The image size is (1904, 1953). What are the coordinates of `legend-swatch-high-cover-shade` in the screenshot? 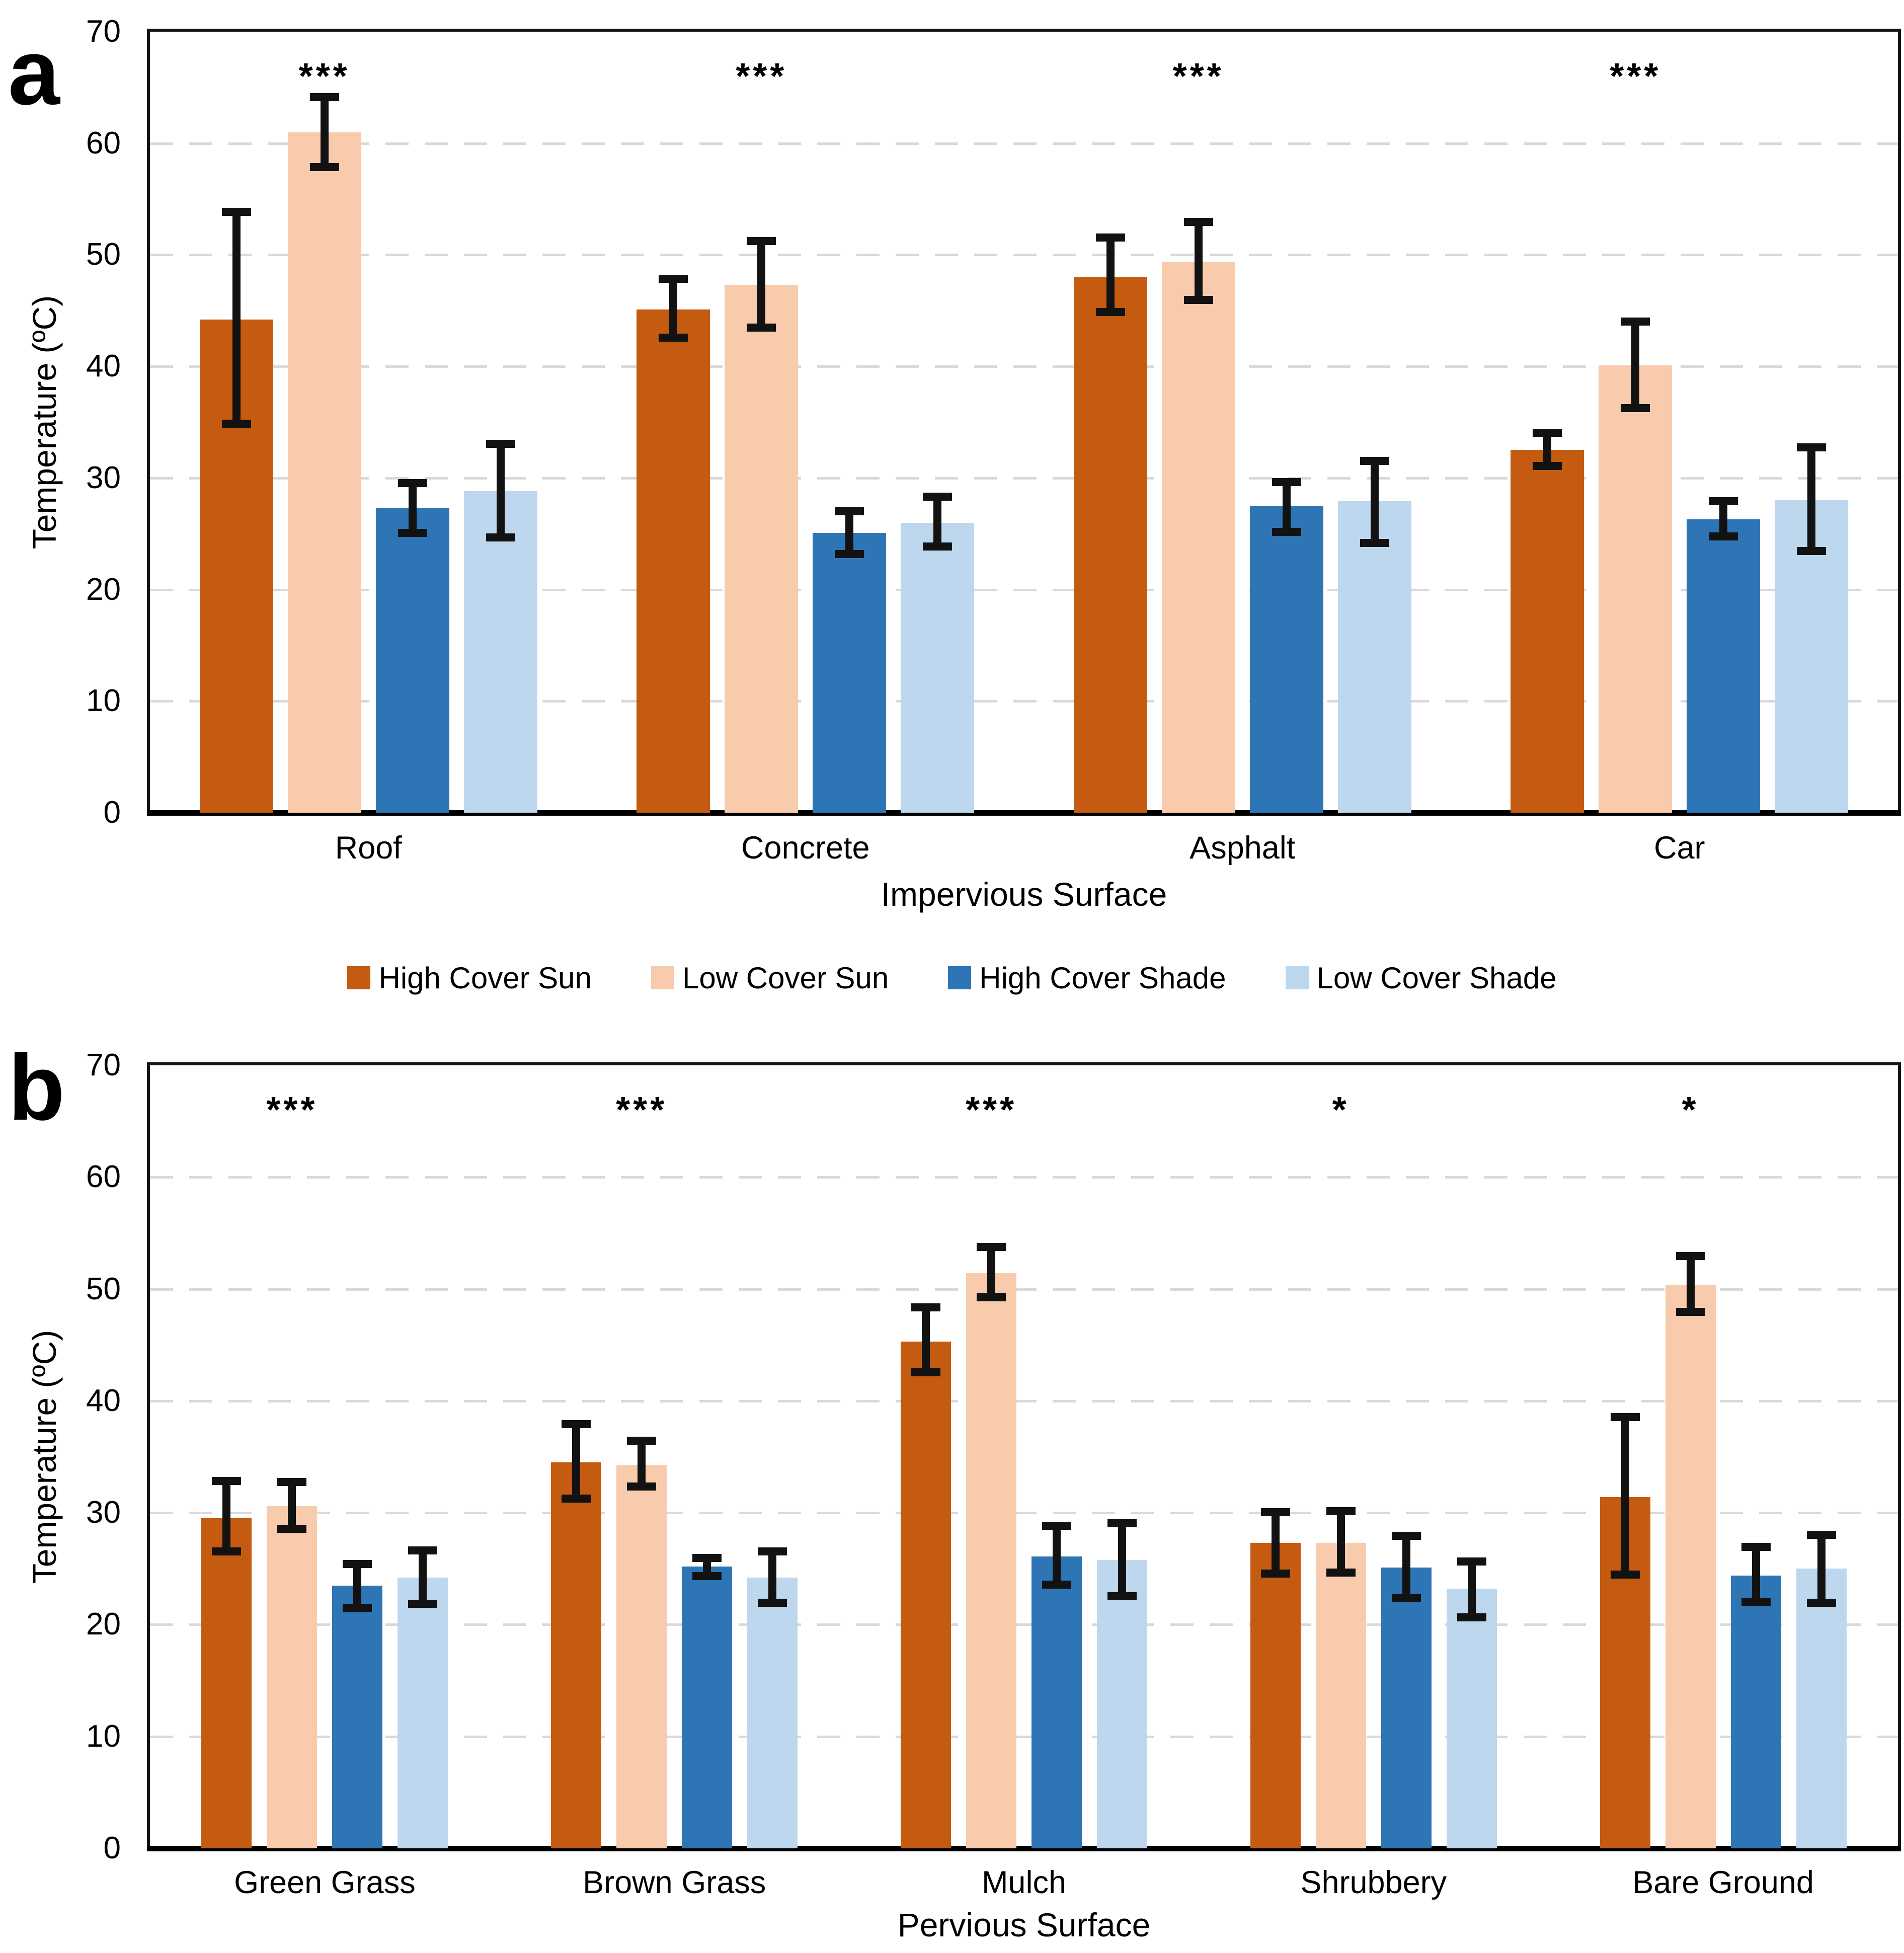 It's located at (960, 977).